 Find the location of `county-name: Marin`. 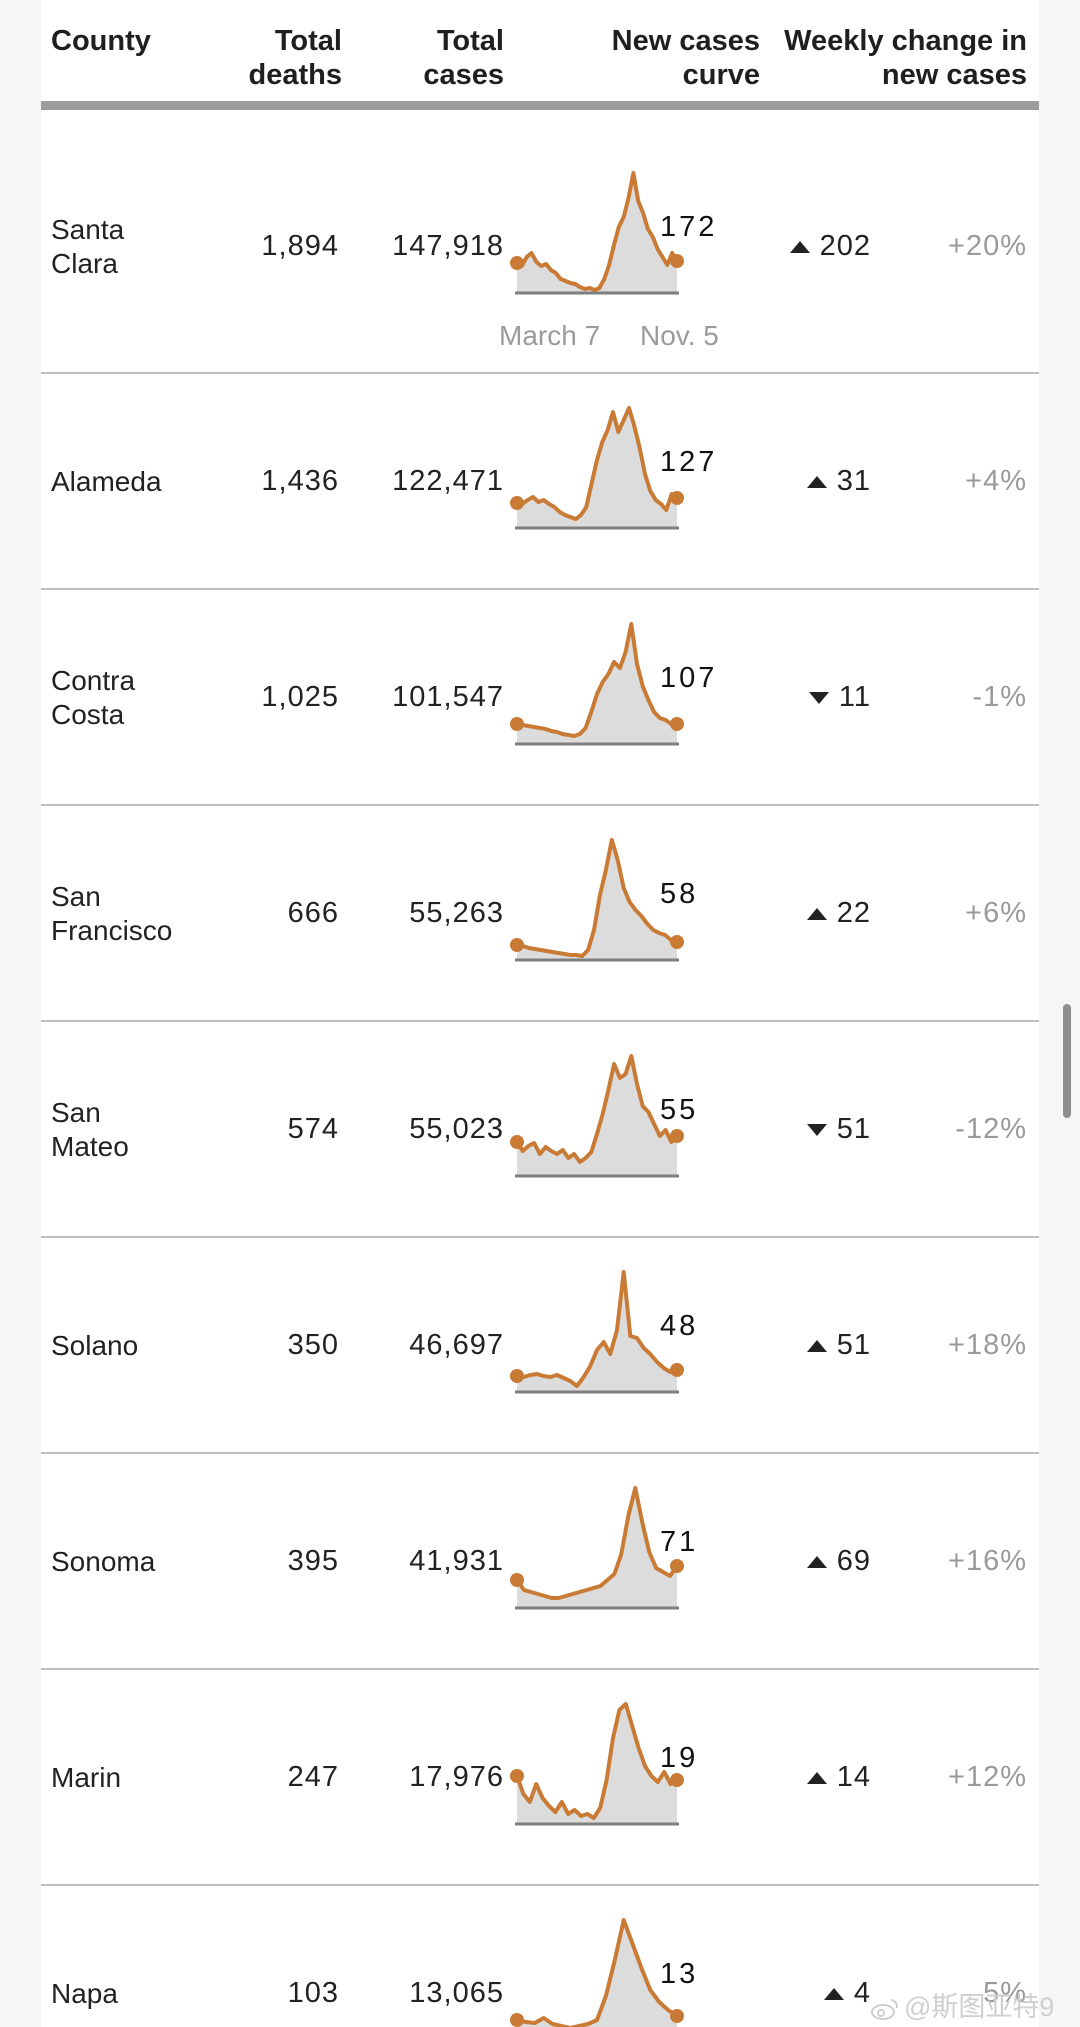

county-name: Marin is located at coordinates (86, 1778).